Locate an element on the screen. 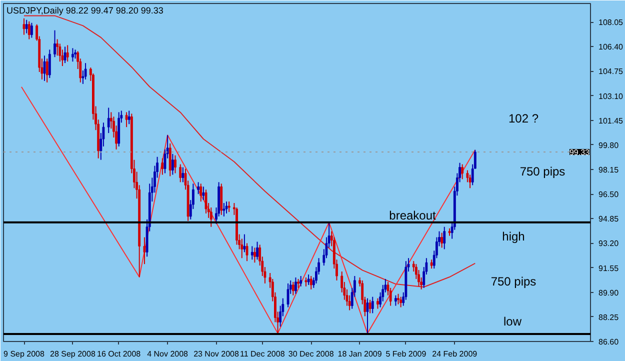  y-tick-label: 88.25 is located at coordinates (609, 317).